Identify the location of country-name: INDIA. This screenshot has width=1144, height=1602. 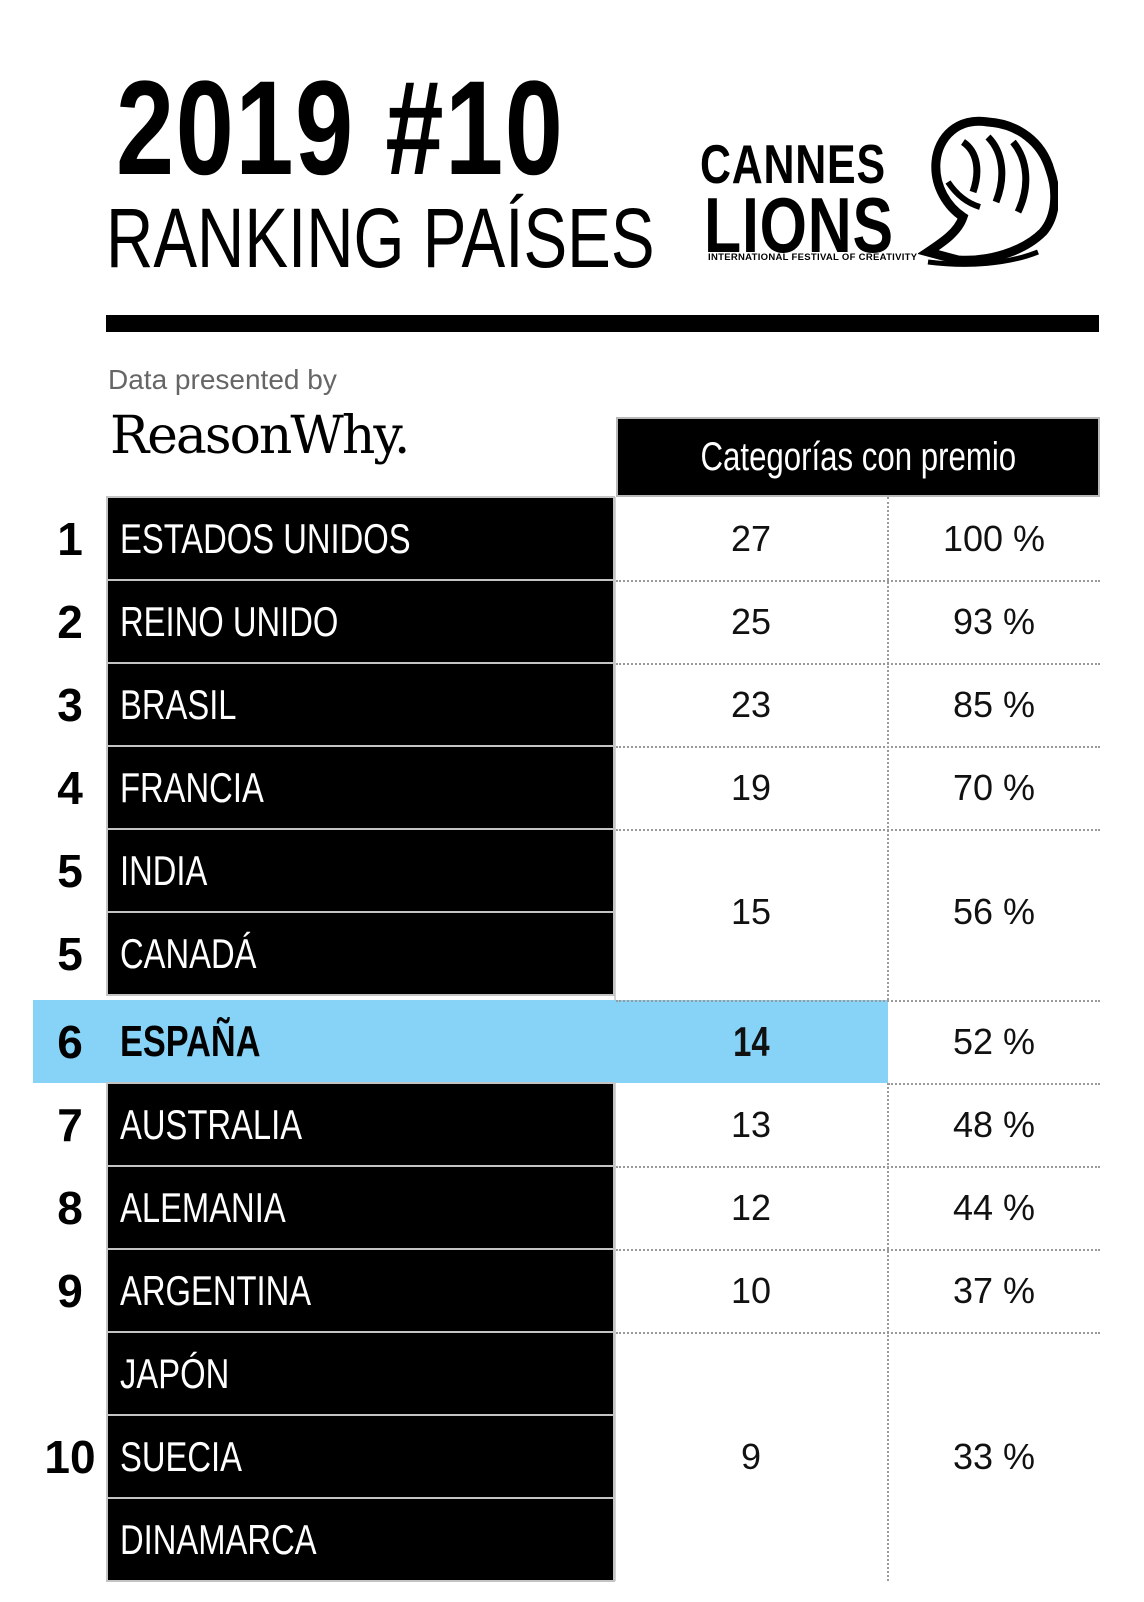
(360, 870).